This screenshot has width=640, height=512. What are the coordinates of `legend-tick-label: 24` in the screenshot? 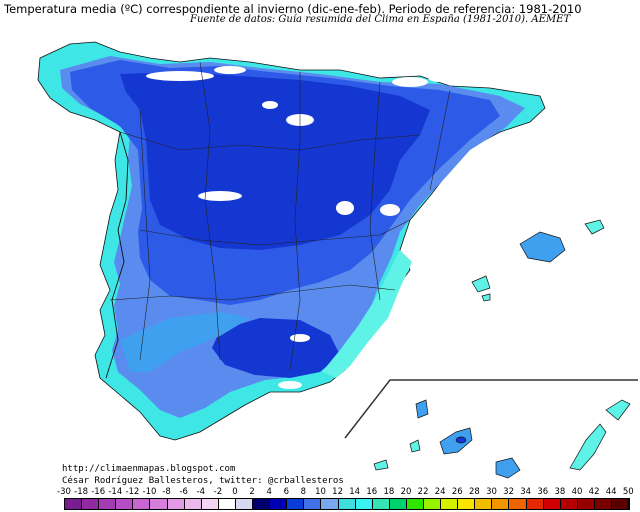 It's located at (440, 492).